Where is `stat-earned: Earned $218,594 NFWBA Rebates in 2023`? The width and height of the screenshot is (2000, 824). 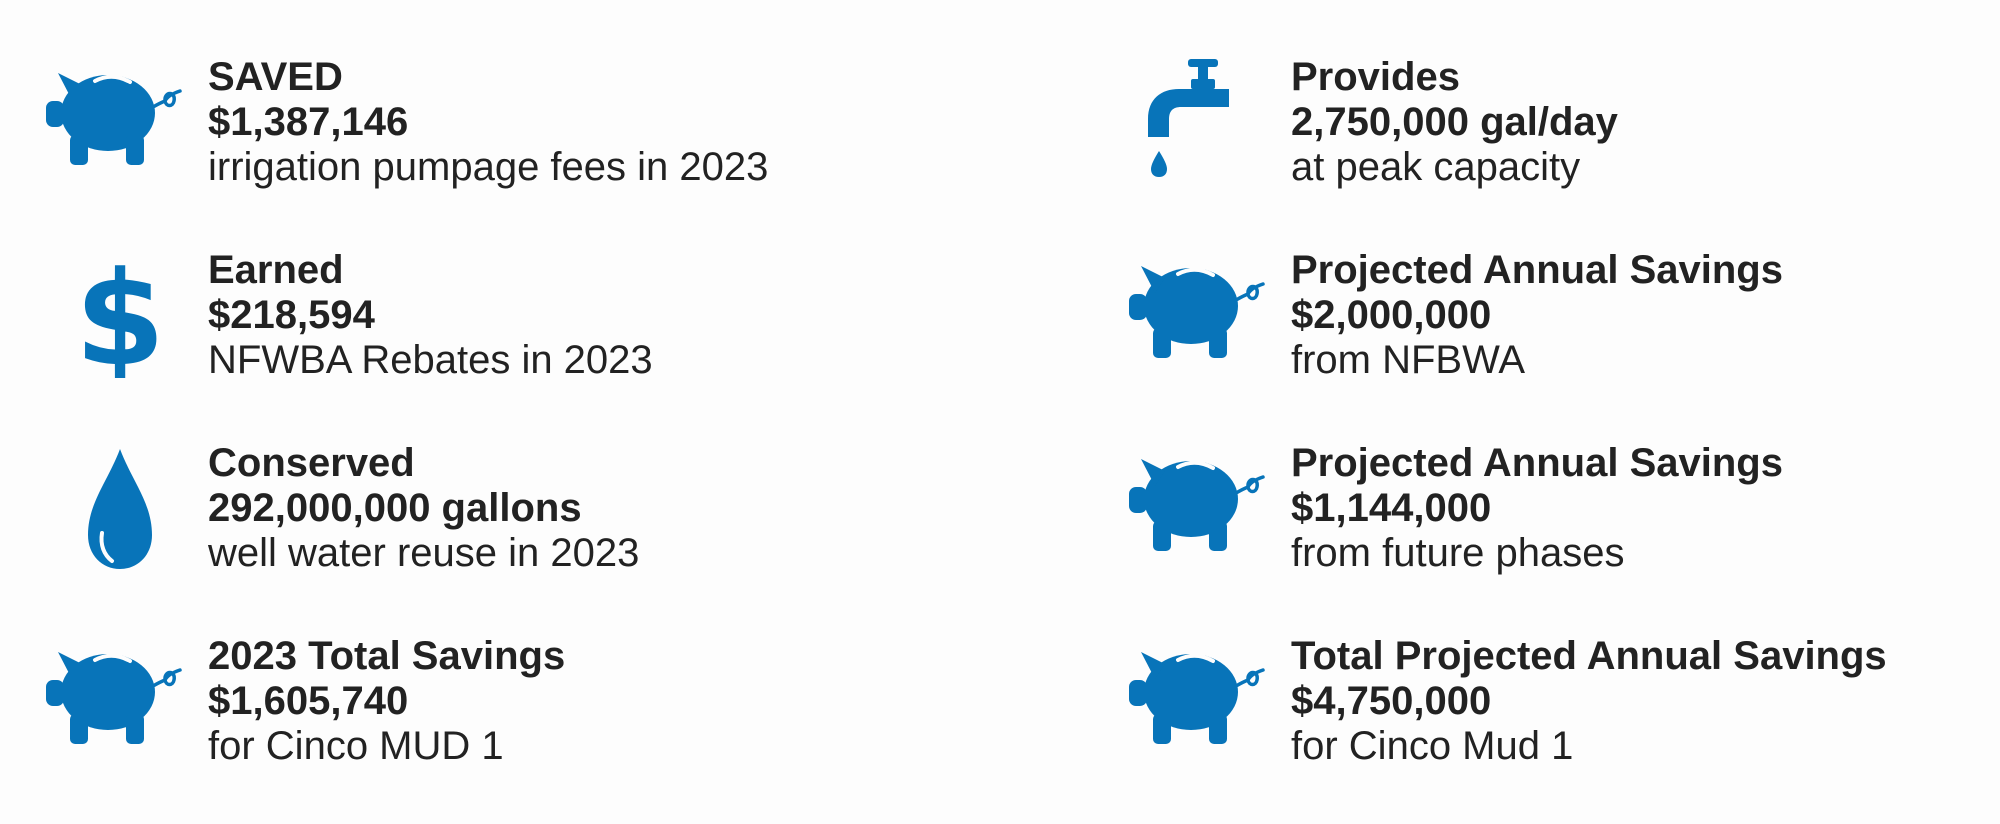 stat-earned: Earned $218,594 NFWBA Rebates in 2023 is located at coordinates (520, 338).